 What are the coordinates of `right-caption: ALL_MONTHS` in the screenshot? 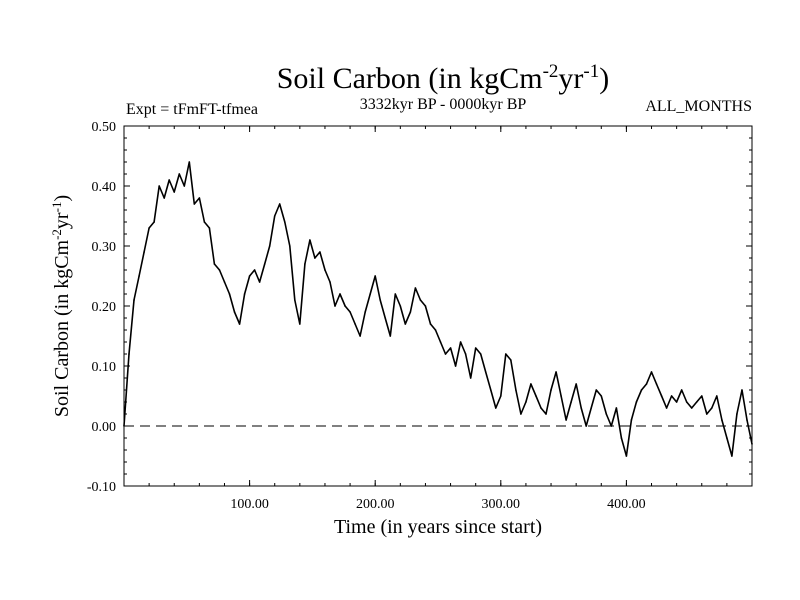 It's located at (698, 106).